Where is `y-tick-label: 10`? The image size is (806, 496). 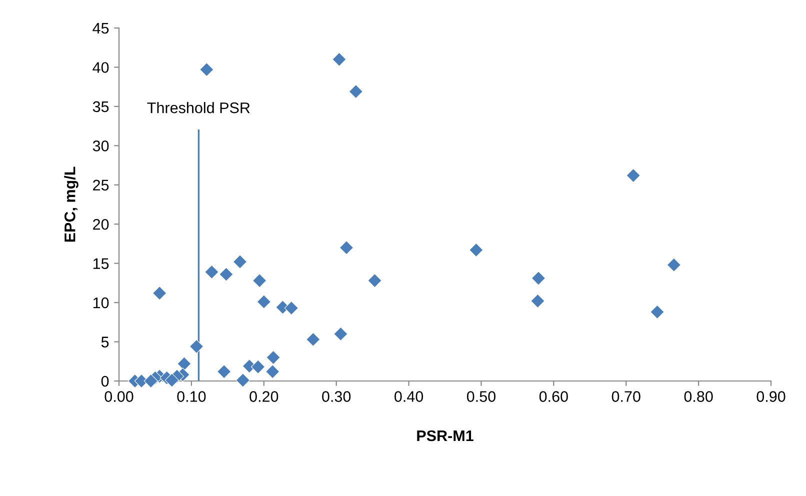 y-tick-label: 10 is located at coordinates (101, 302).